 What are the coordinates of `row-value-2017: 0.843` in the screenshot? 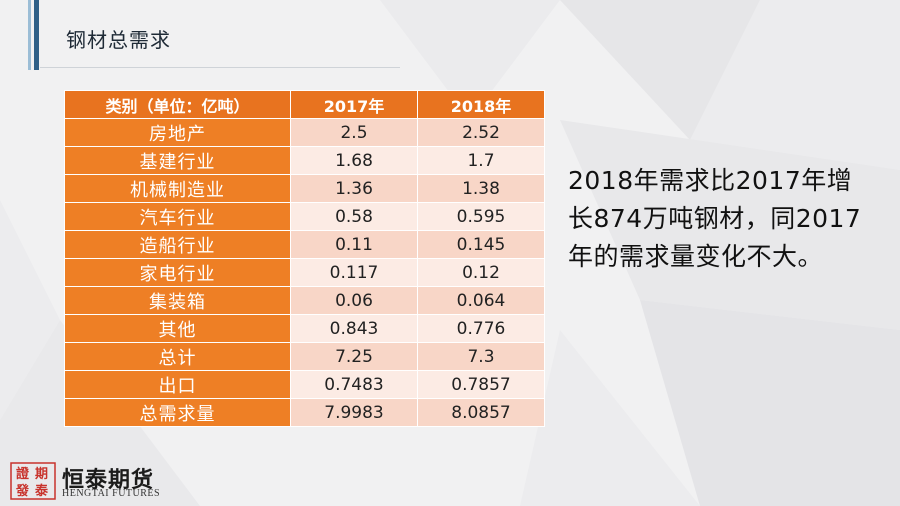 It's located at (354, 328).